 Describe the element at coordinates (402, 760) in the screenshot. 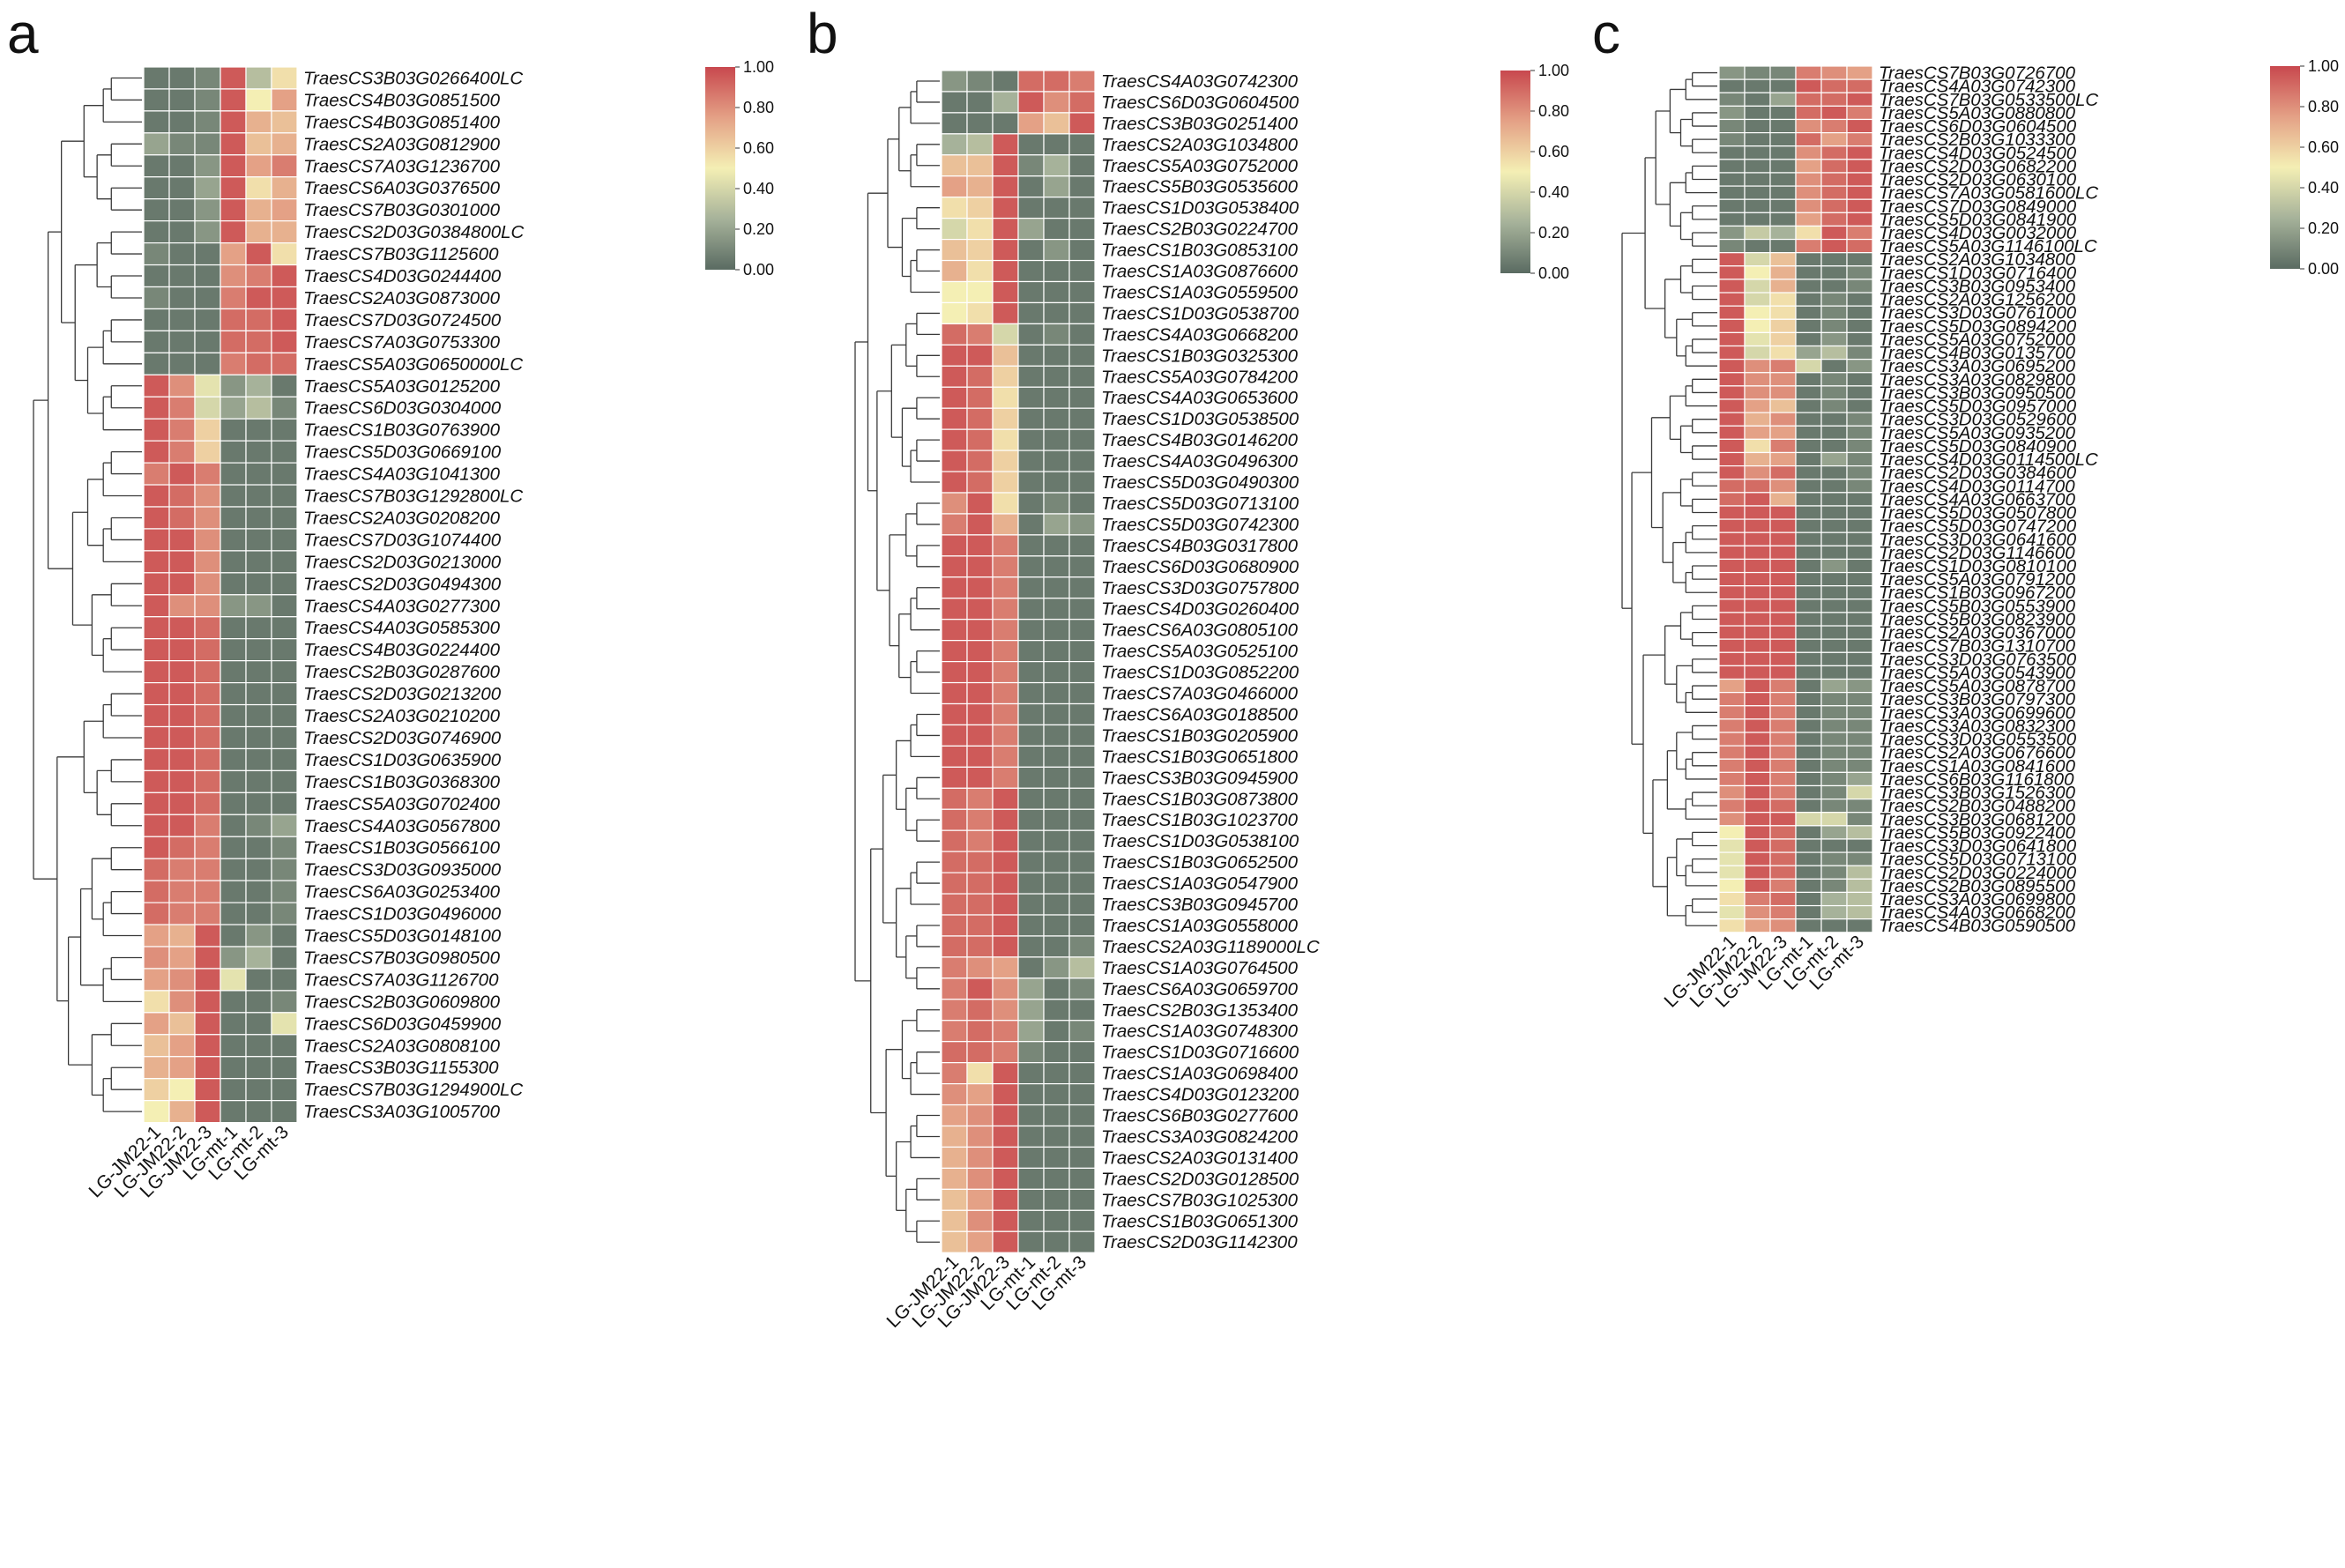

I see `gene-label: TraesCS1D03G0635900` at that location.